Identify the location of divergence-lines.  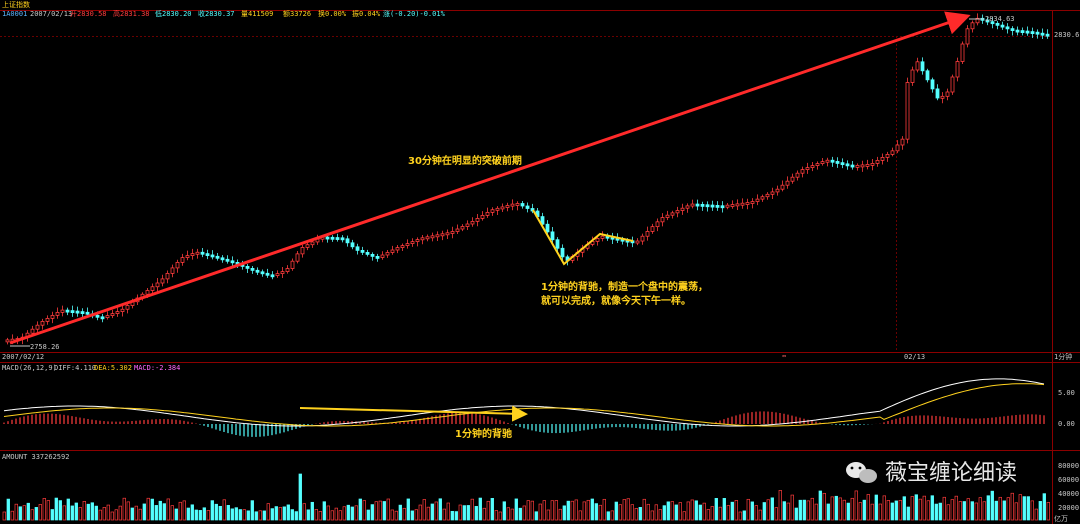
(583, 237).